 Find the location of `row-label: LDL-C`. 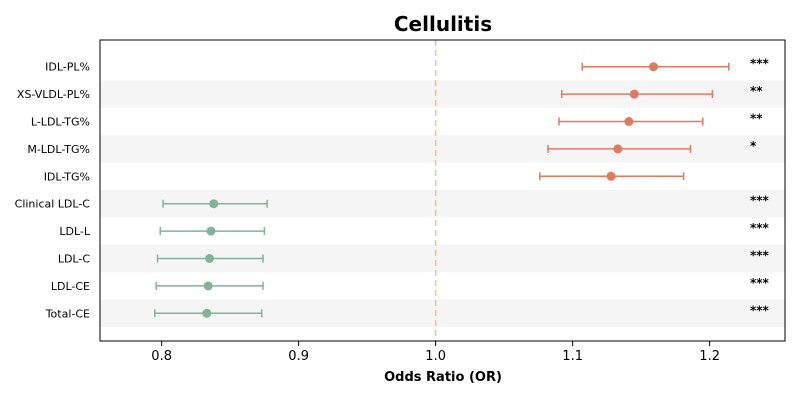

row-label: LDL-C is located at coordinates (74, 259).